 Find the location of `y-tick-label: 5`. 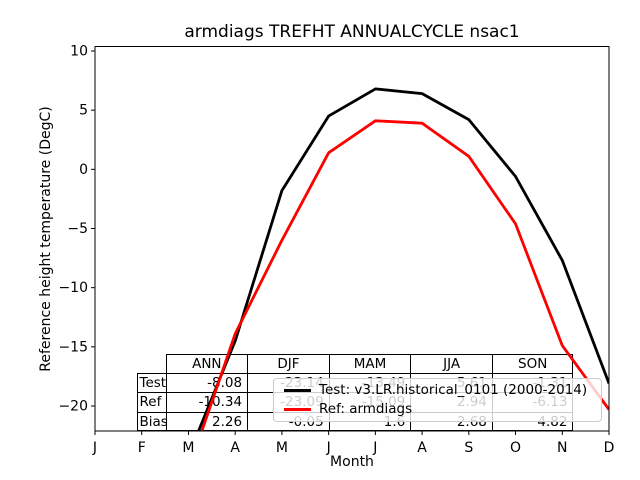

y-tick-label: 5 is located at coordinates (83, 111).